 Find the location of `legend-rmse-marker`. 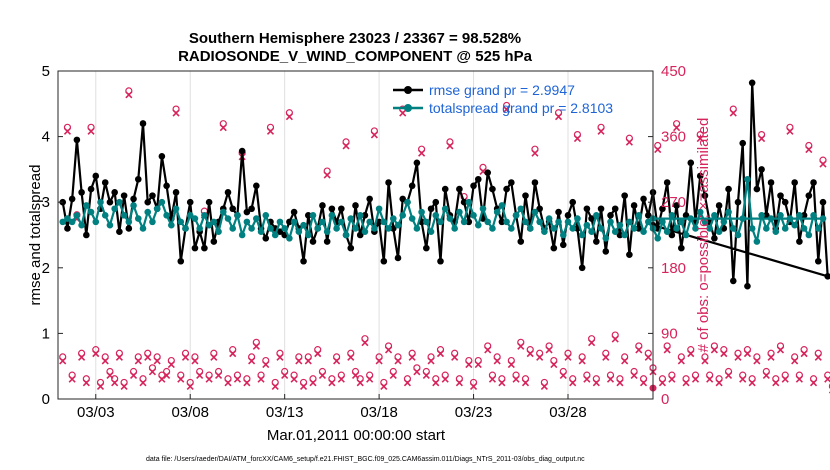

legend-rmse-marker is located at coordinates (408, 90).